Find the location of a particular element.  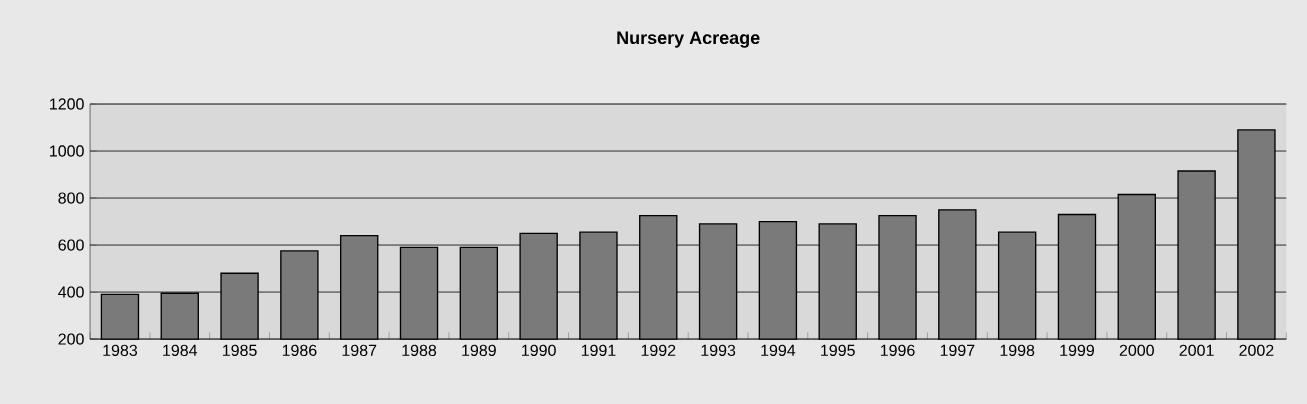

y-tick-label: 1000 is located at coordinates (67, 151).